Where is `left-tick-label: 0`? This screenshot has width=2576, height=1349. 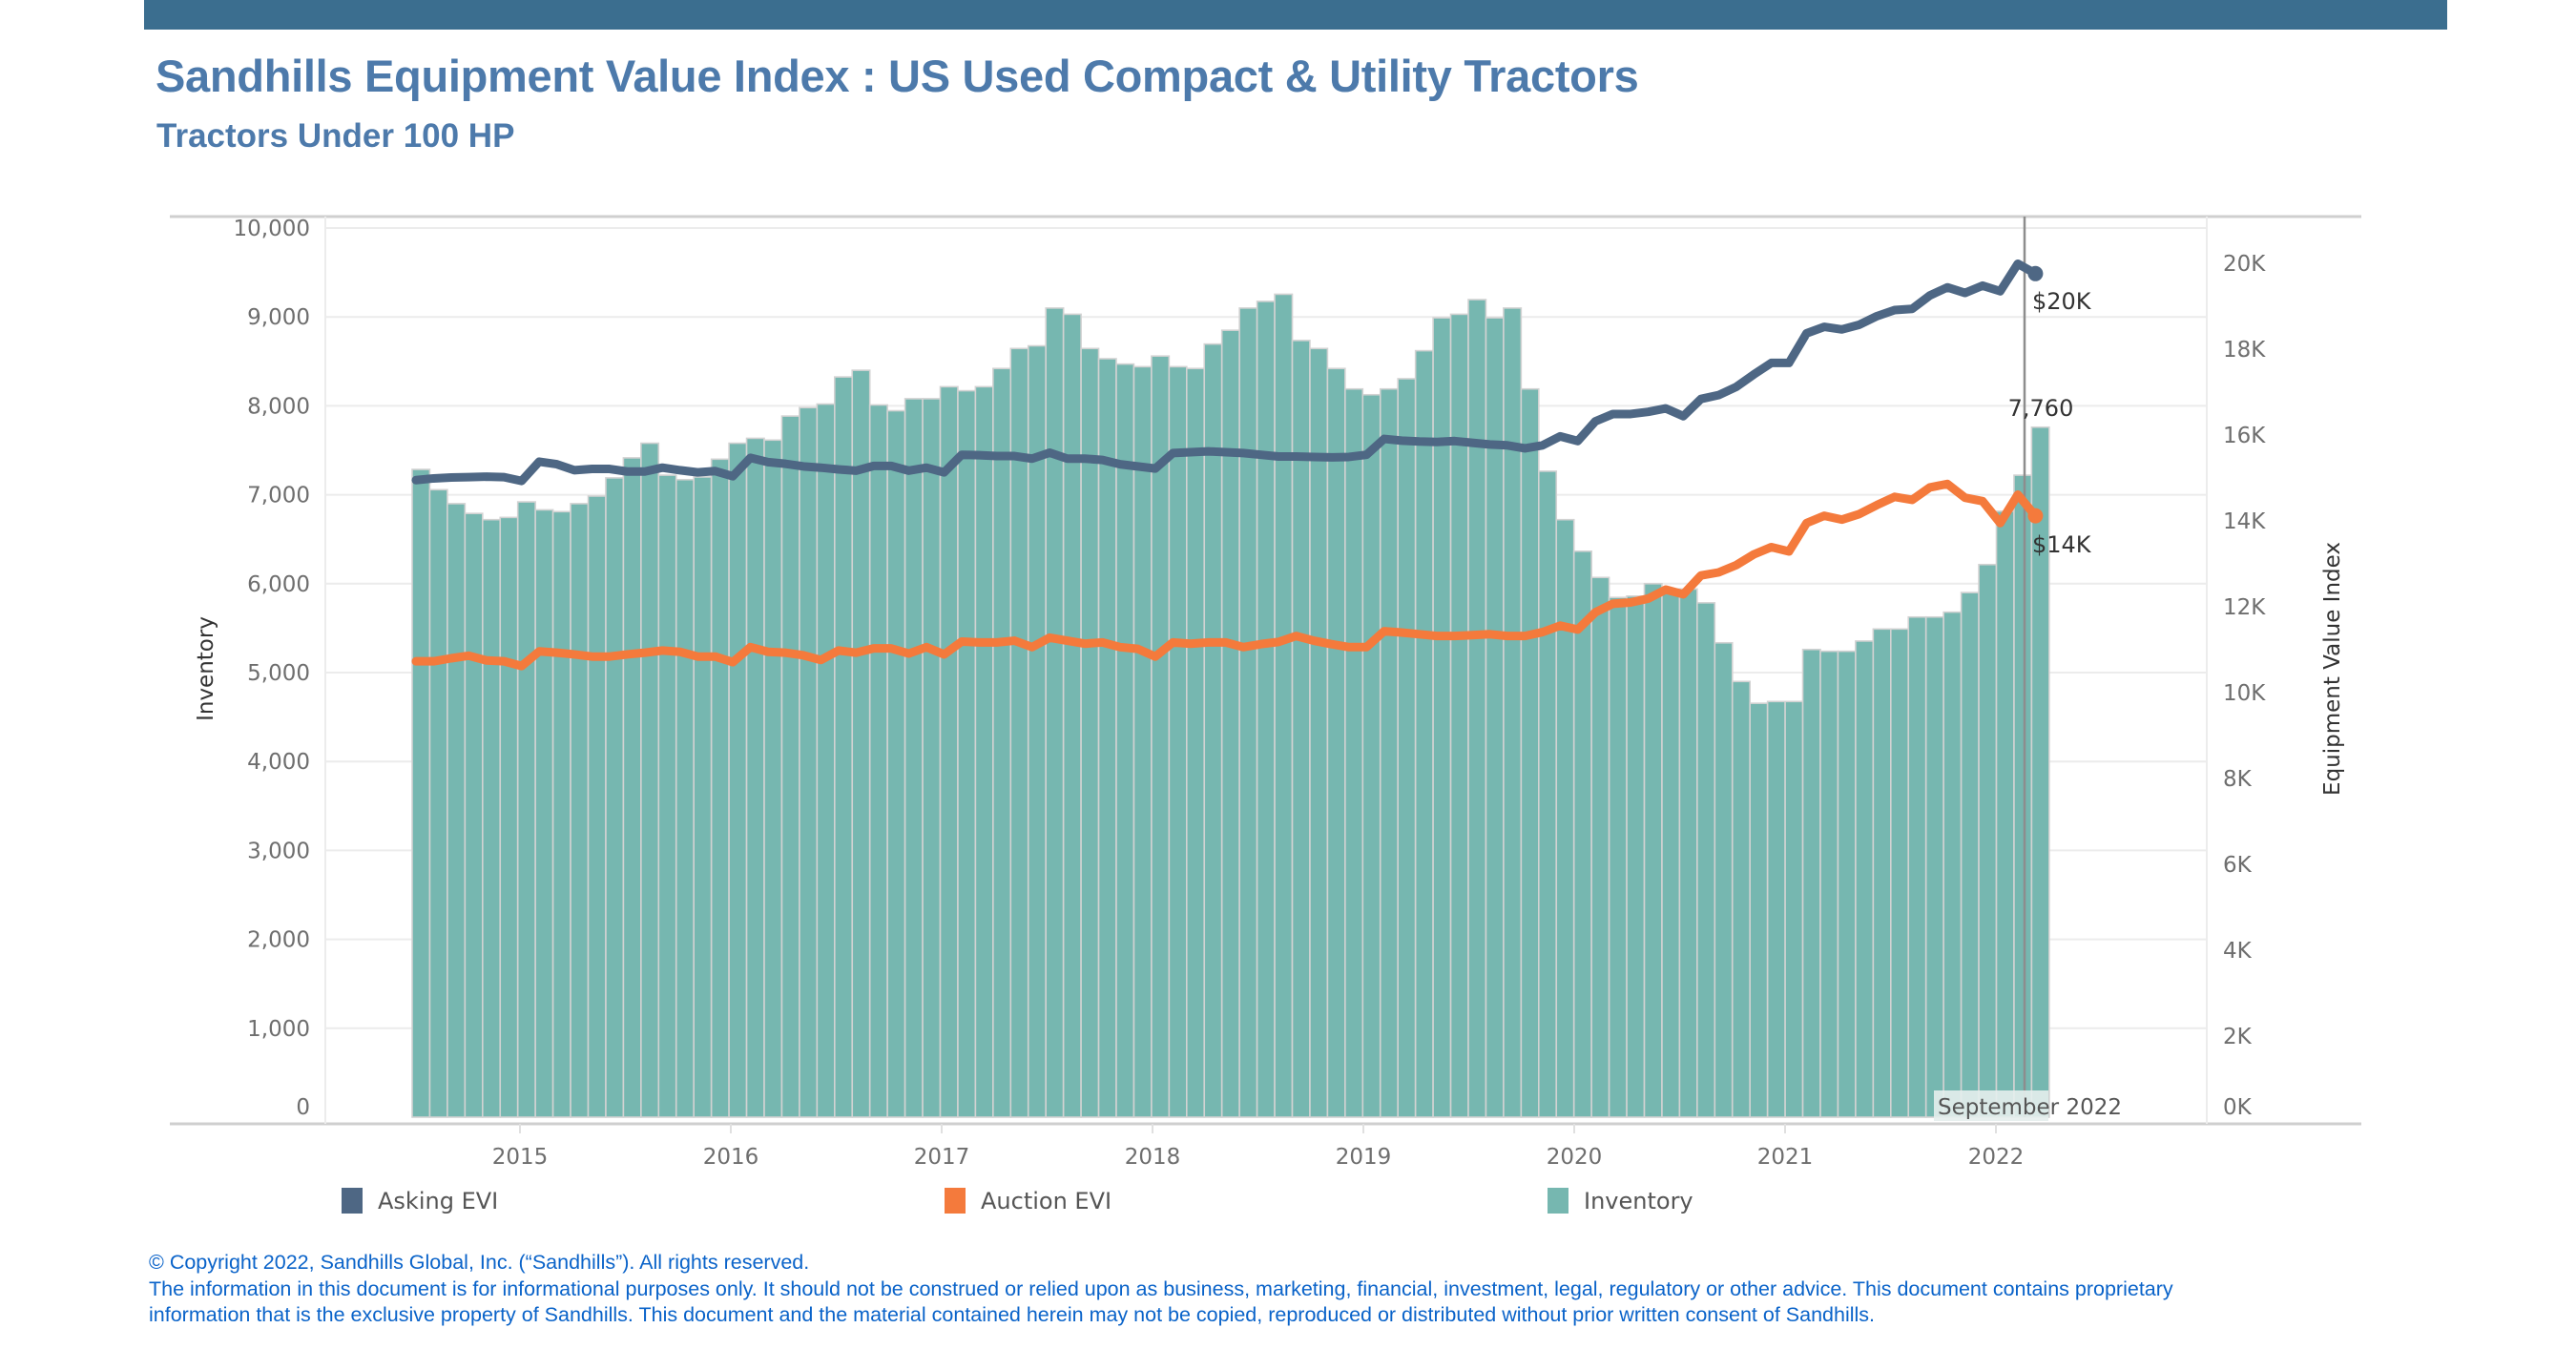 left-tick-label: 0 is located at coordinates (303, 1107).